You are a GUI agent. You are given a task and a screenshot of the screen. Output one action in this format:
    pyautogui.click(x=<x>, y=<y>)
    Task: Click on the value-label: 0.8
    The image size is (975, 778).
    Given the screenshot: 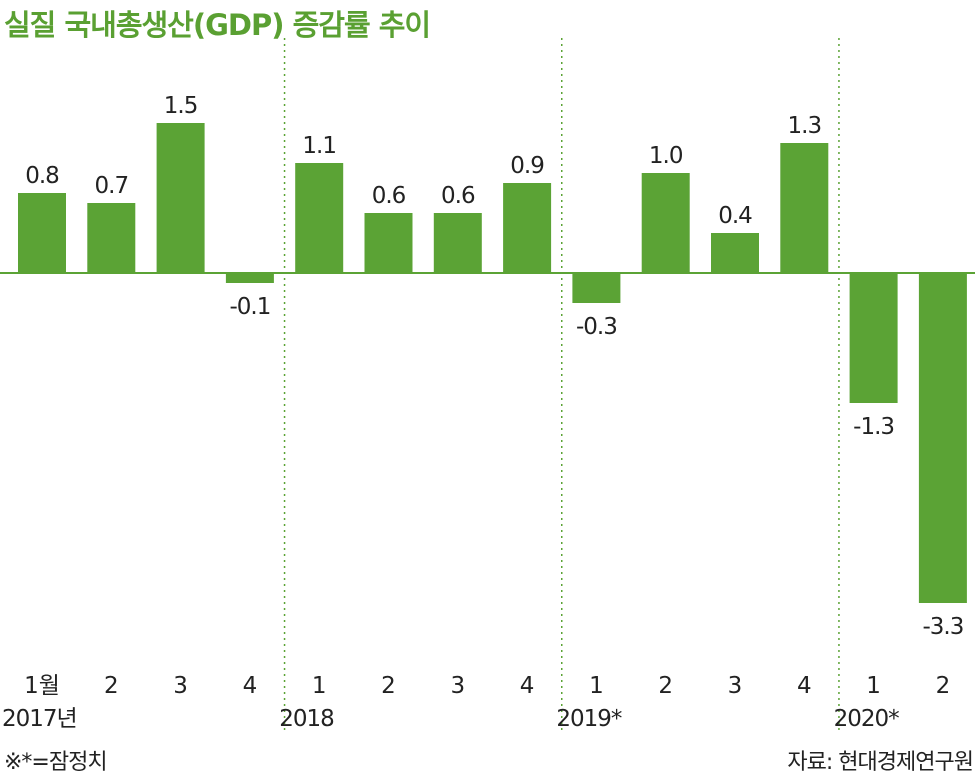 What is the action you would take?
    pyautogui.click(x=42, y=176)
    